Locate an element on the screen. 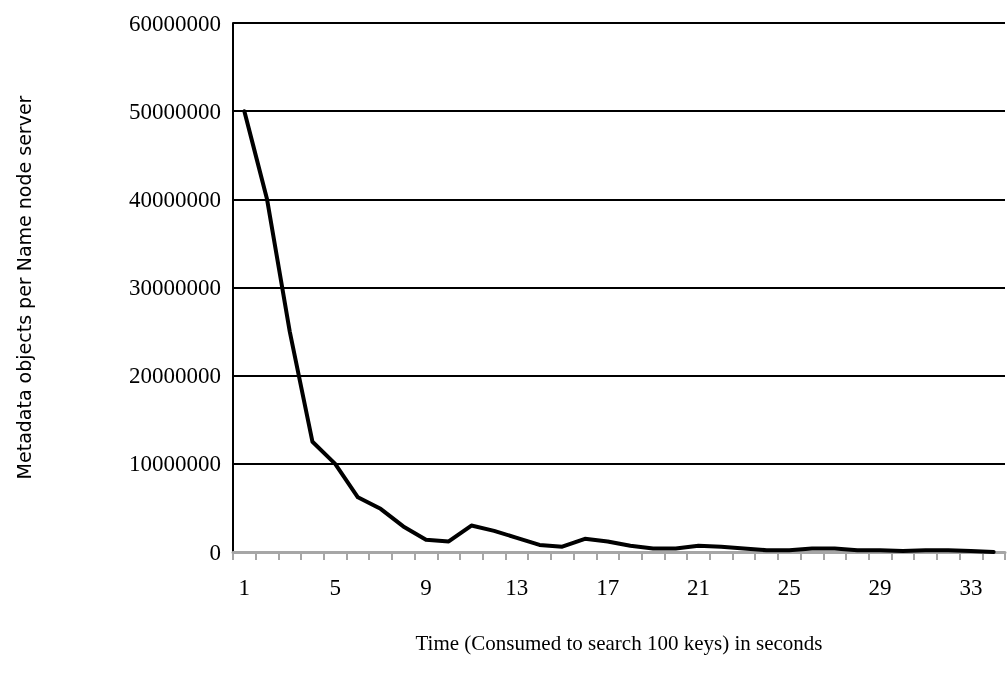 Image resolution: width=1008 pixels, height=690 pixels. x-axis-title: Time (Consumed to search 100 keys) in seconds is located at coordinates (619, 642).